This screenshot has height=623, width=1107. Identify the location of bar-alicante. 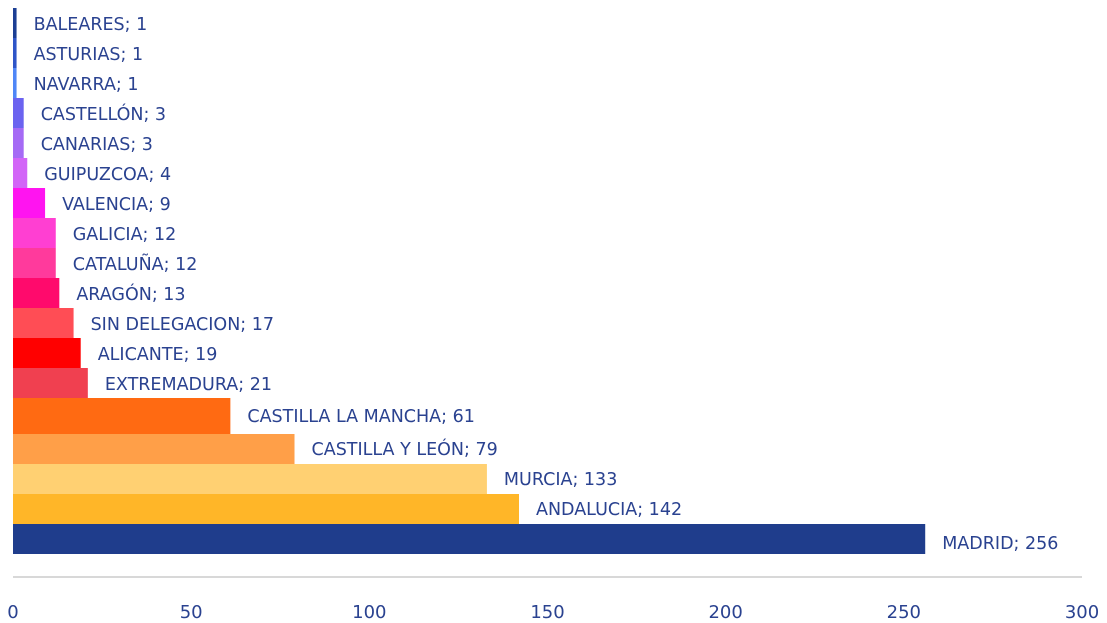
(47, 353).